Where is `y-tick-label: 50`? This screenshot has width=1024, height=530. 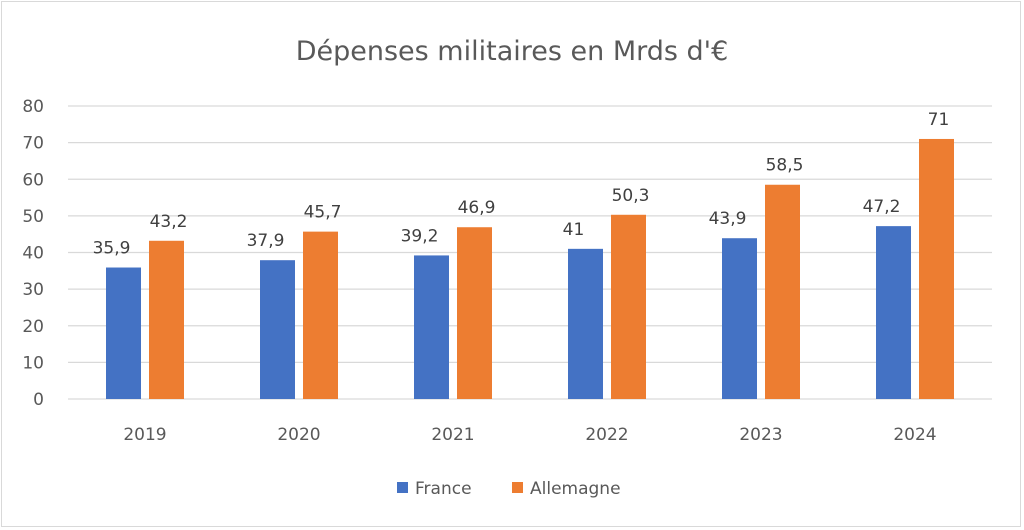 y-tick-label: 50 is located at coordinates (33, 217).